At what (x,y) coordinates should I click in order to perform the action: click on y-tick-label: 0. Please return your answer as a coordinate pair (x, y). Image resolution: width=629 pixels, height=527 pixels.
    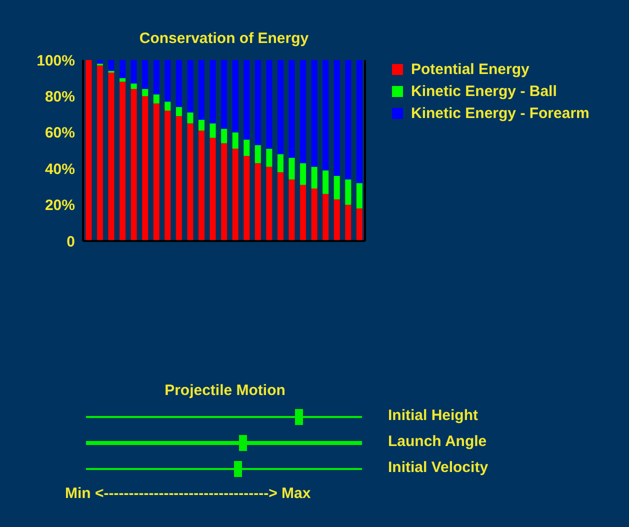
    Looking at the image, I should click on (70, 241).